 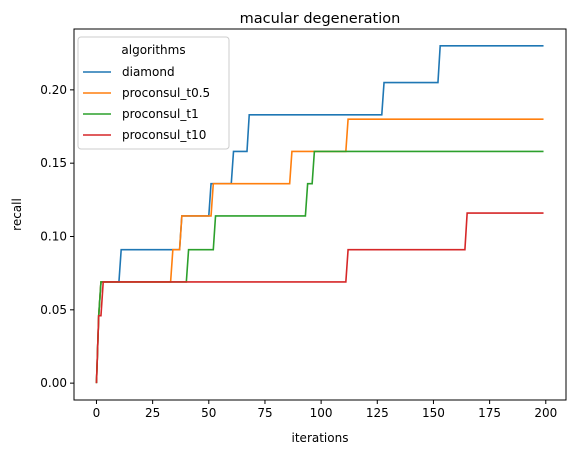 What do you see at coordinates (377, 413) in the screenshot?
I see `x-tick-label: 125` at bounding box center [377, 413].